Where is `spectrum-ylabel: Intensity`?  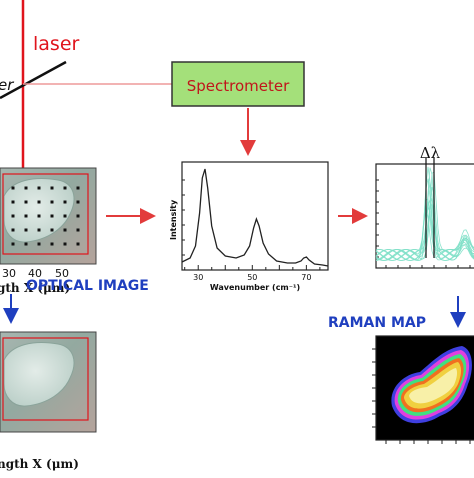
spectrum-ylabel: Intensity is located at coordinates (173, 219).